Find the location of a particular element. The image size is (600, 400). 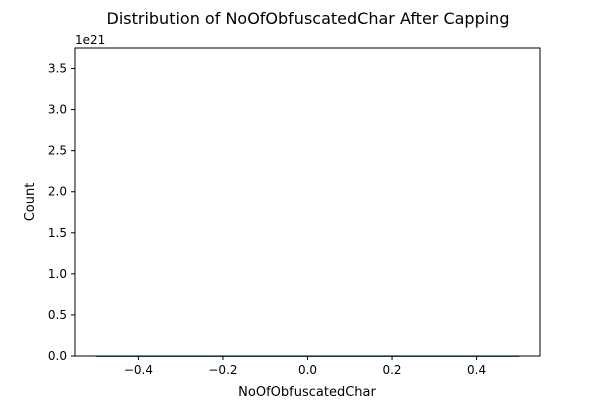

x-tick-label: 0.0 is located at coordinates (307, 370).